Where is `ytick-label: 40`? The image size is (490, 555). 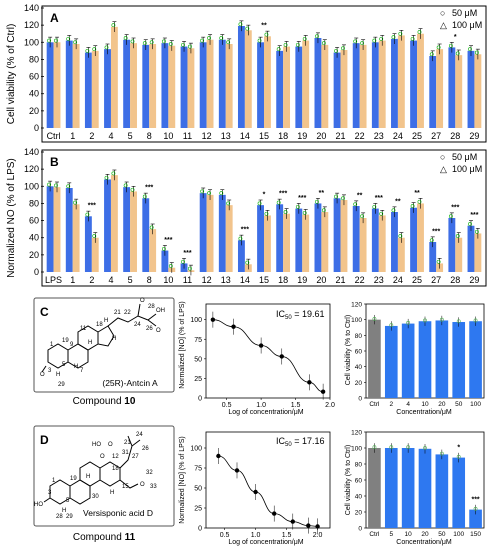
ytick-label: 40 is located at coordinates (359, 367).